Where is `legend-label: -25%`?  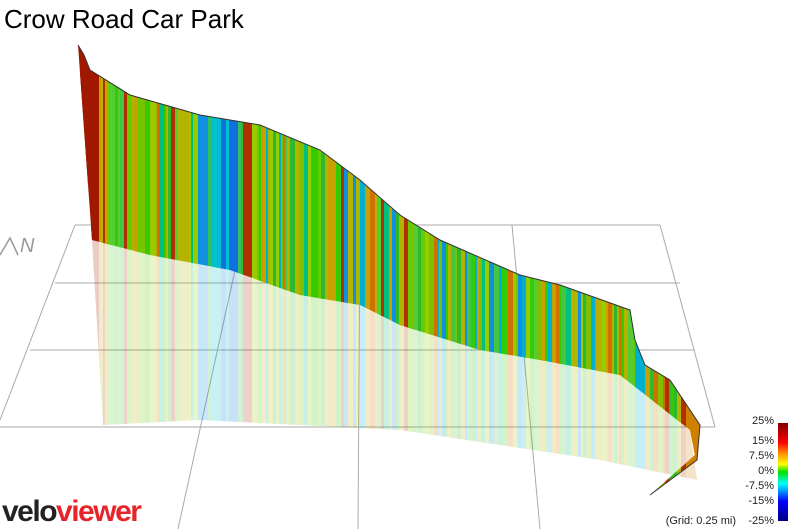 legend-label: -25% is located at coordinates (761, 521).